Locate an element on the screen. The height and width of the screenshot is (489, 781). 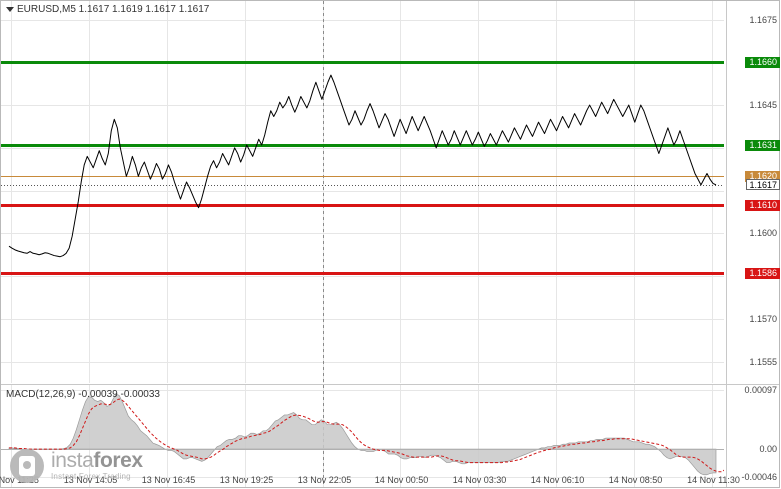
time-axis-tick: 13 Nov 19:25 is located at coordinates (246, 480).